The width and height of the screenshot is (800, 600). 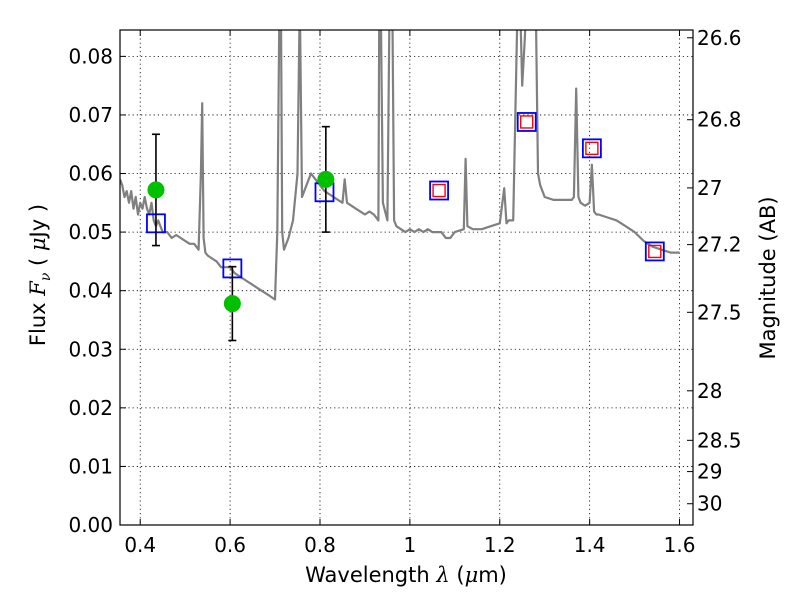 I want to click on y-tick-label: 0.07, so click(x=90, y=115).